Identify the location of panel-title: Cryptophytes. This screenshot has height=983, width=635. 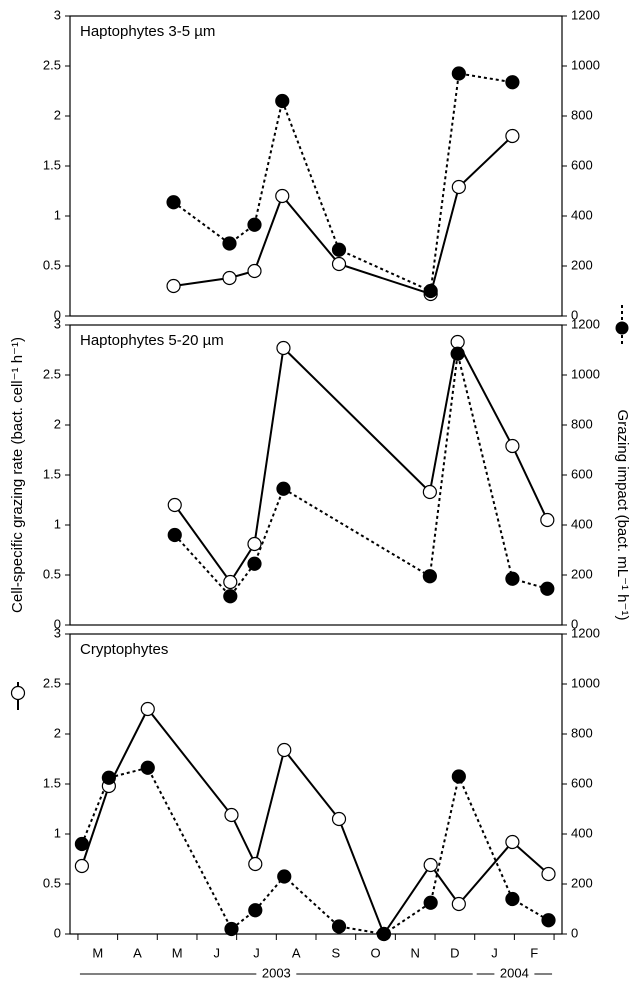
(124, 649).